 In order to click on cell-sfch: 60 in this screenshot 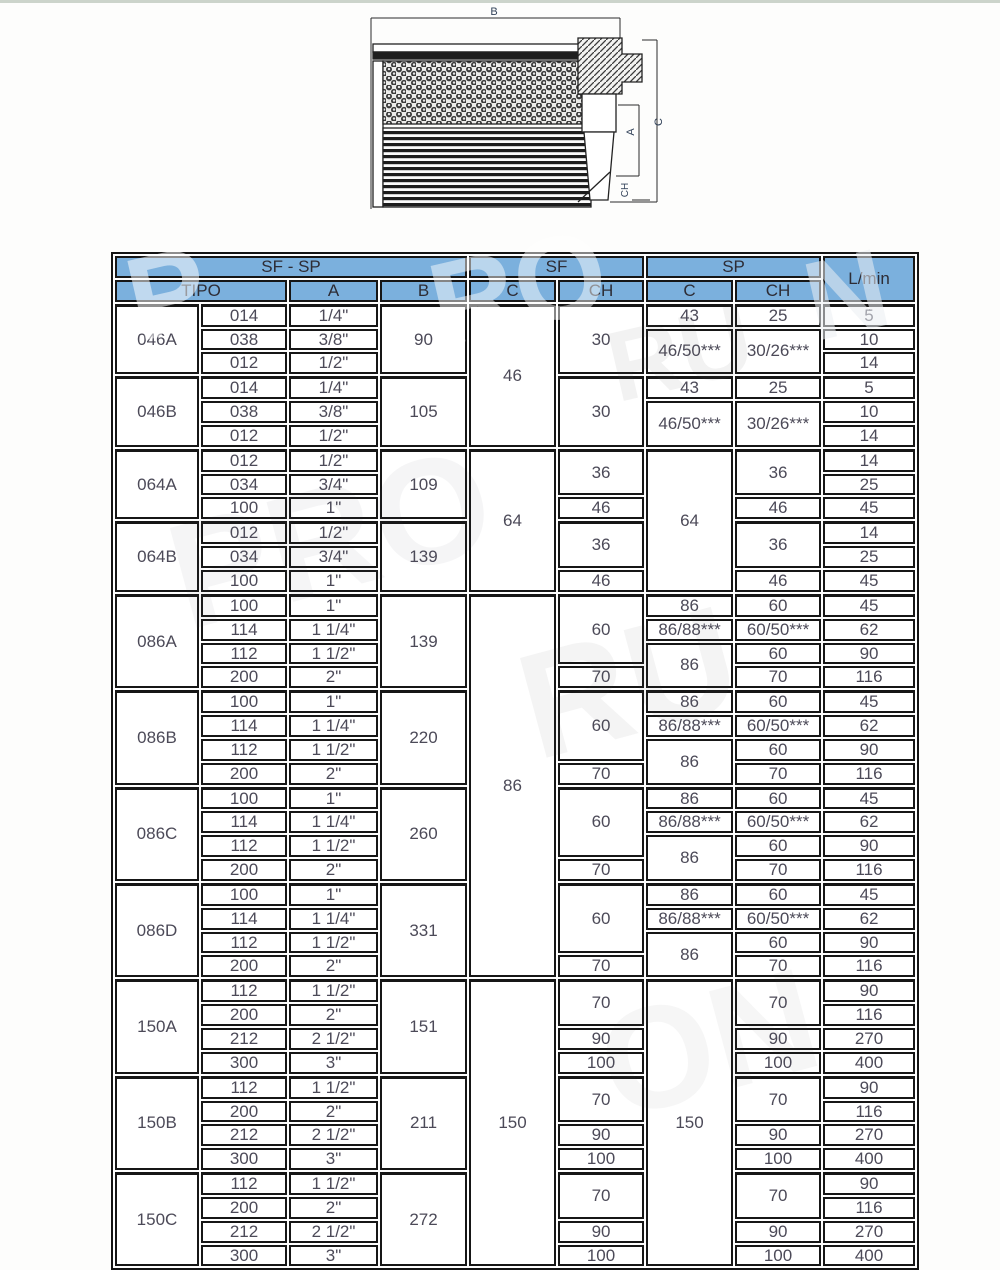, I will do `click(601, 725)`.